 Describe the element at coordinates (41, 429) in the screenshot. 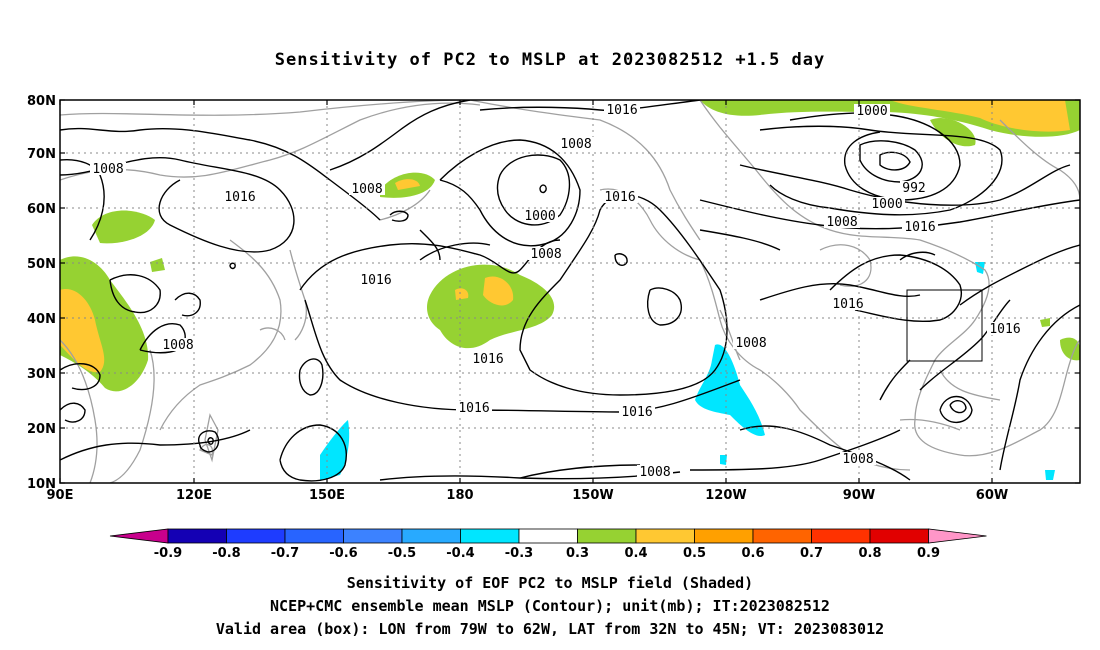

I see `lat-label: 20N` at that location.